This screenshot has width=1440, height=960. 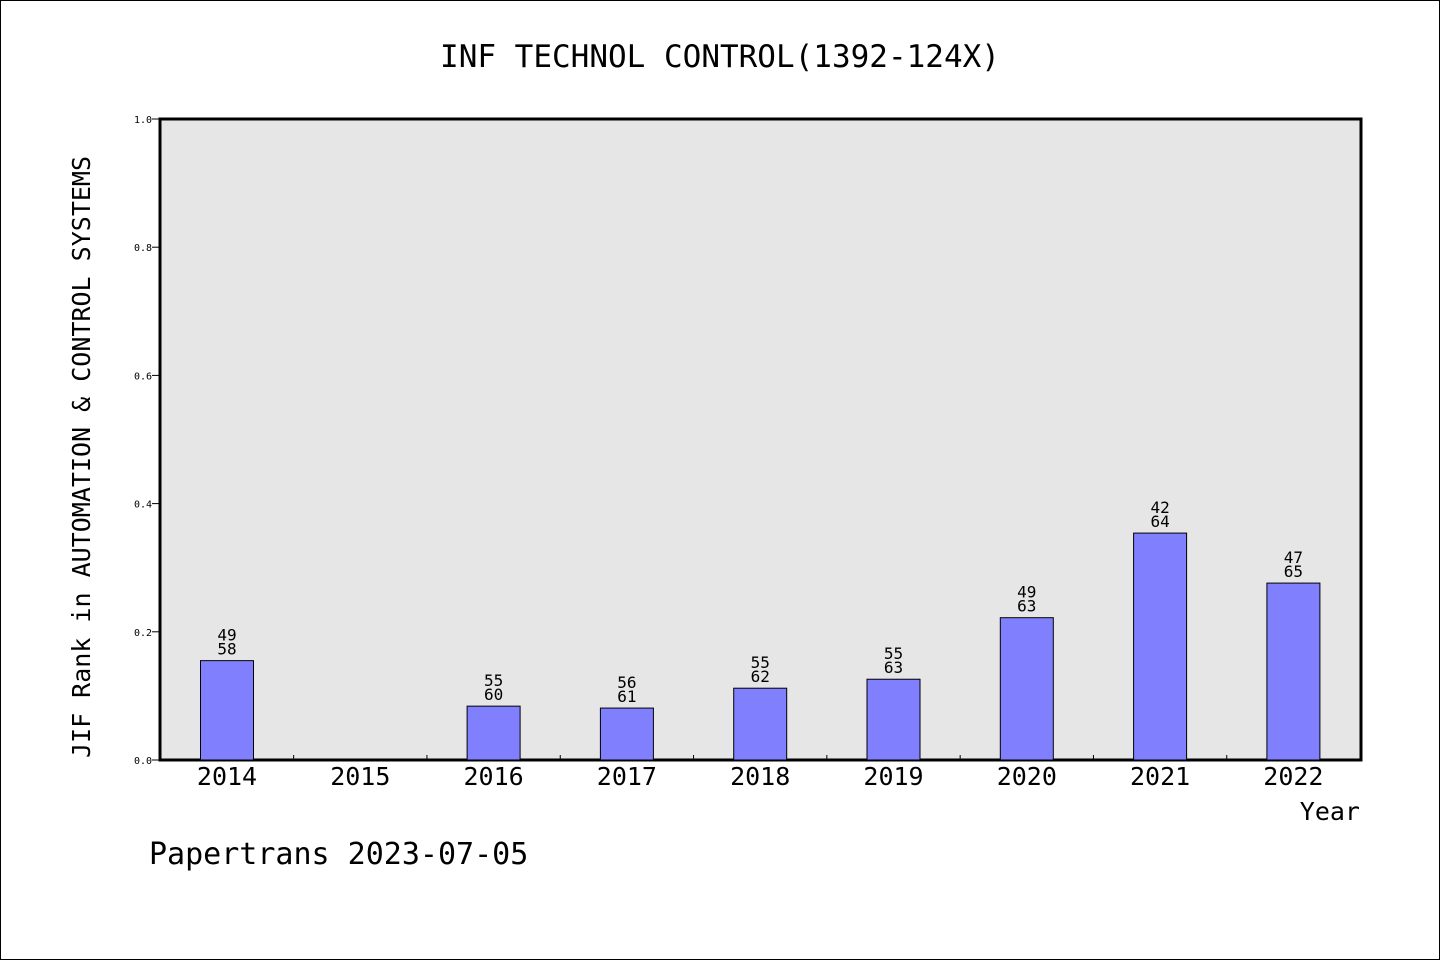 I want to click on x-tick-label: 2017, so click(x=627, y=776).